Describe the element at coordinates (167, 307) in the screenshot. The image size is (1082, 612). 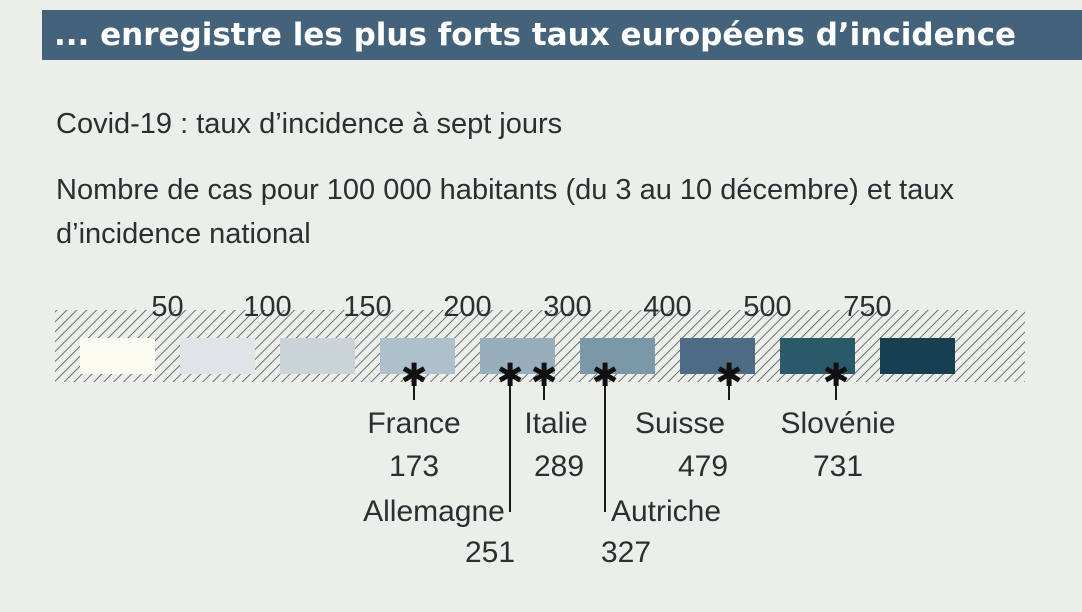
I see `threshold-label: 50` at that location.